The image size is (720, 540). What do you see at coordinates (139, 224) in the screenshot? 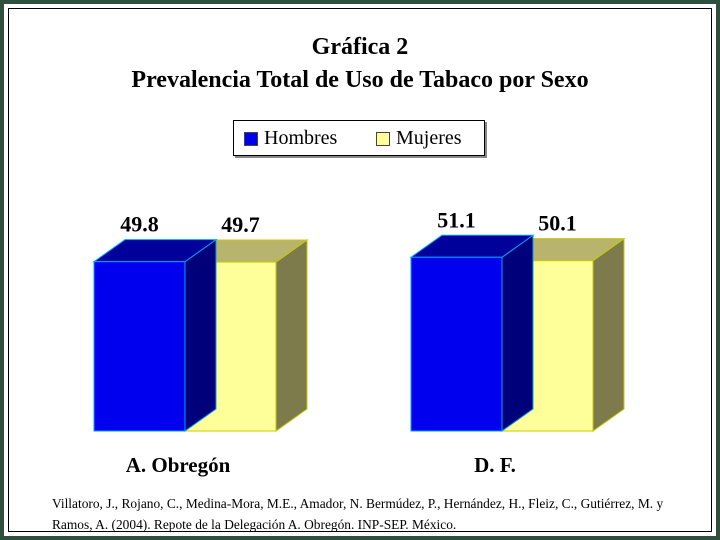
I see `data-label-hombres-a-obregon: 49.8` at bounding box center [139, 224].